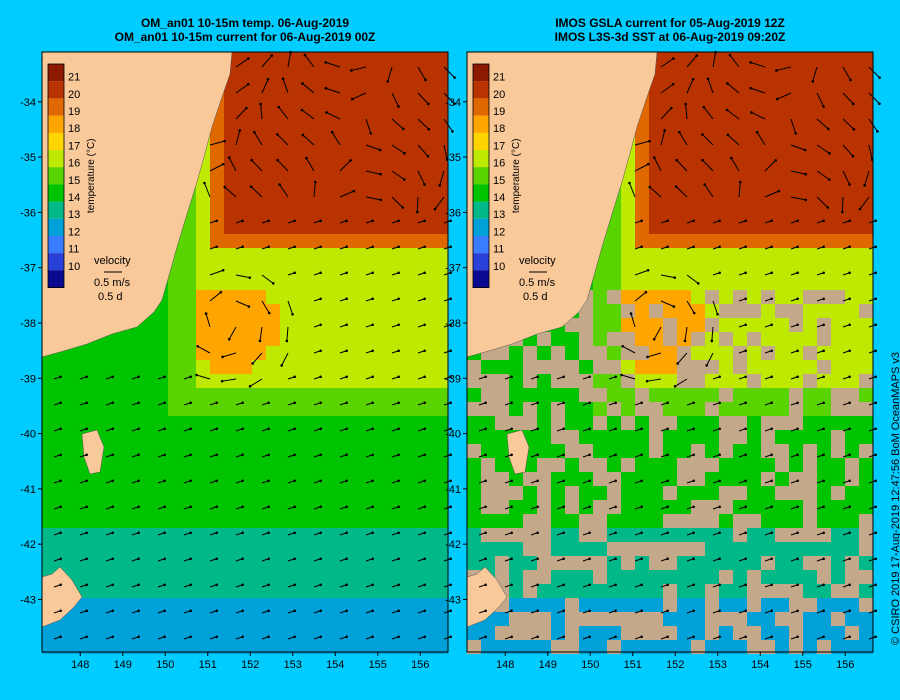 The height and width of the screenshot is (700, 900). Describe the element at coordinates (453, 490) in the screenshot. I see `lat-tick-label: -41` at that location.